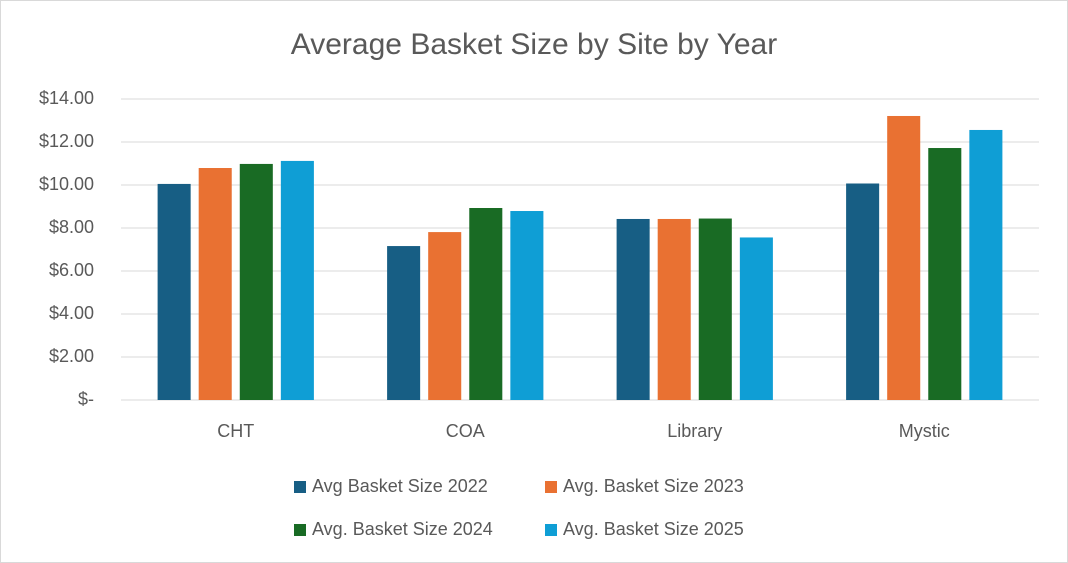 This screenshot has height=563, width=1068. Describe the element at coordinates (71, 270) in the screenshot. I see `y-tick-label: $6.00` at that location.